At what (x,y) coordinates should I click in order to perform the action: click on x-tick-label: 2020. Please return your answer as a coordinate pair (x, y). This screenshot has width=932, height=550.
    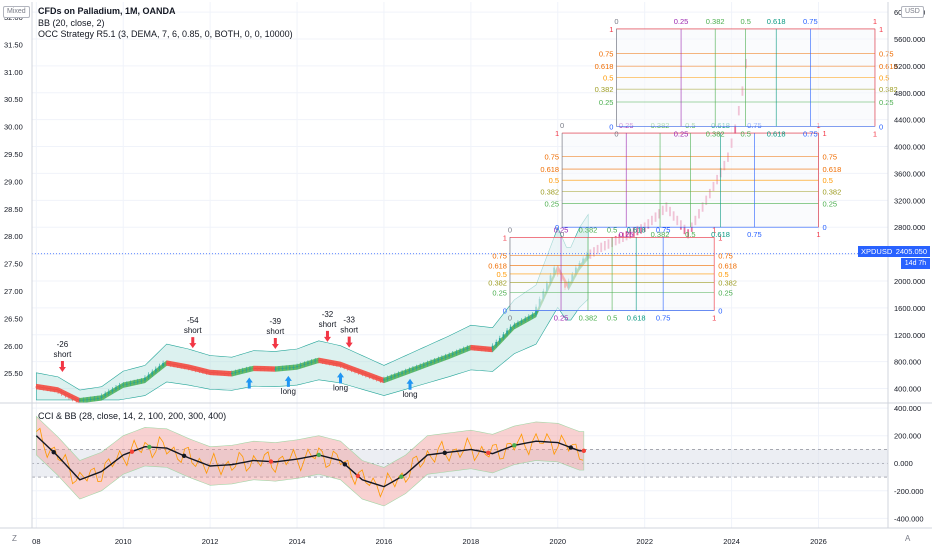
    Looking at the image, I should click on (557, 541).